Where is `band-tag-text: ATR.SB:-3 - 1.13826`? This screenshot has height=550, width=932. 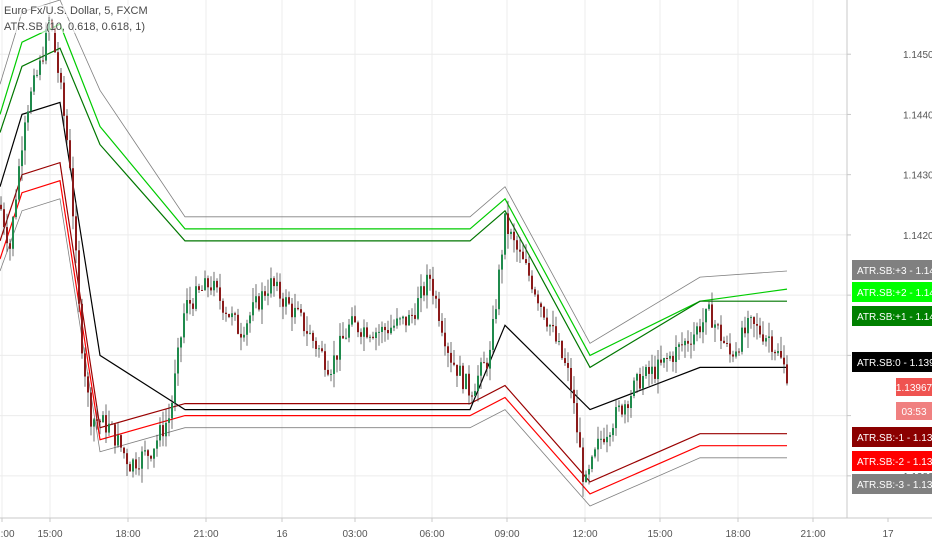
band-tag-text: ATR.SB:-3 - 1.13826 is located at coordinates (894, 485).